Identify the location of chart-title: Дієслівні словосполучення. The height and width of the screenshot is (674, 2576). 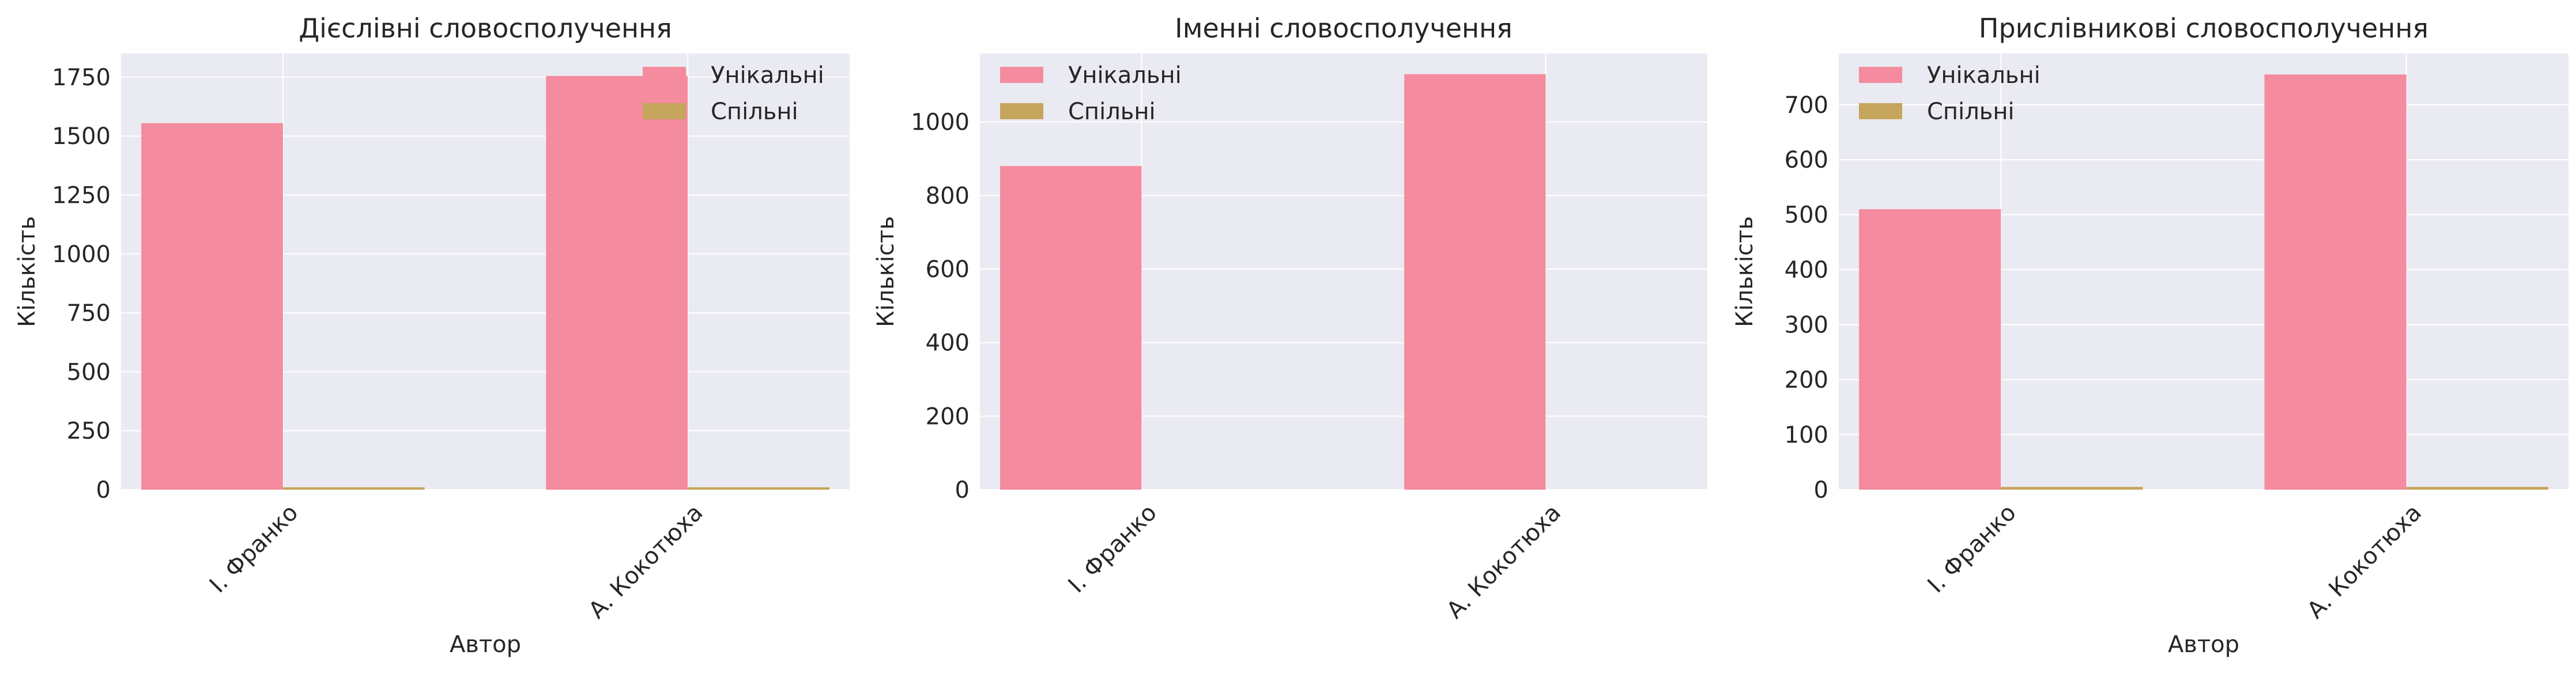
(485, 28).